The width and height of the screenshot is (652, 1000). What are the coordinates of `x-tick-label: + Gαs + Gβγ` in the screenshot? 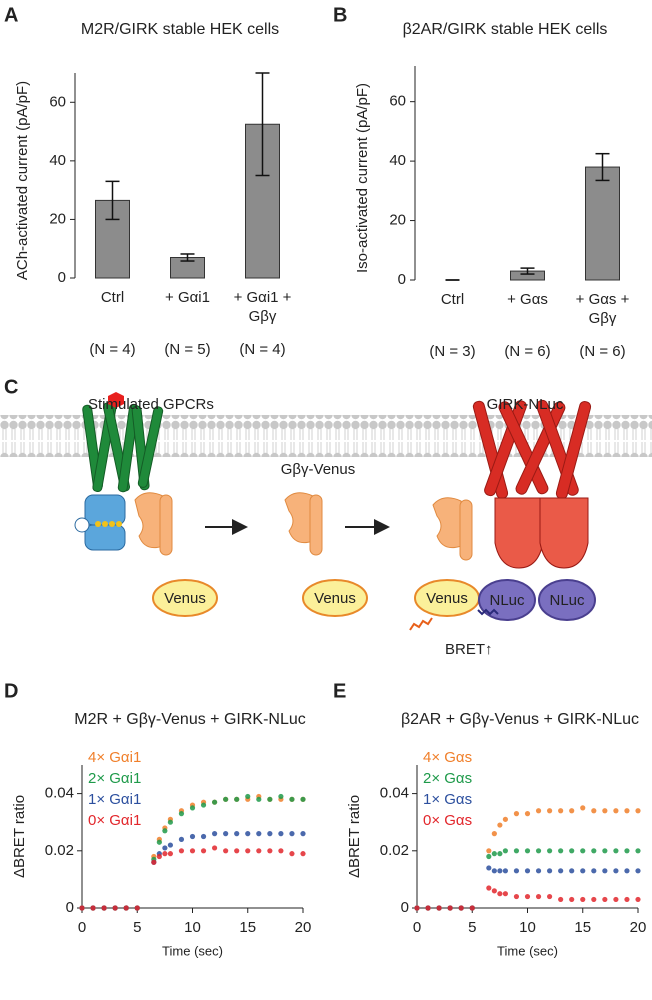 It's located at (602, 309).